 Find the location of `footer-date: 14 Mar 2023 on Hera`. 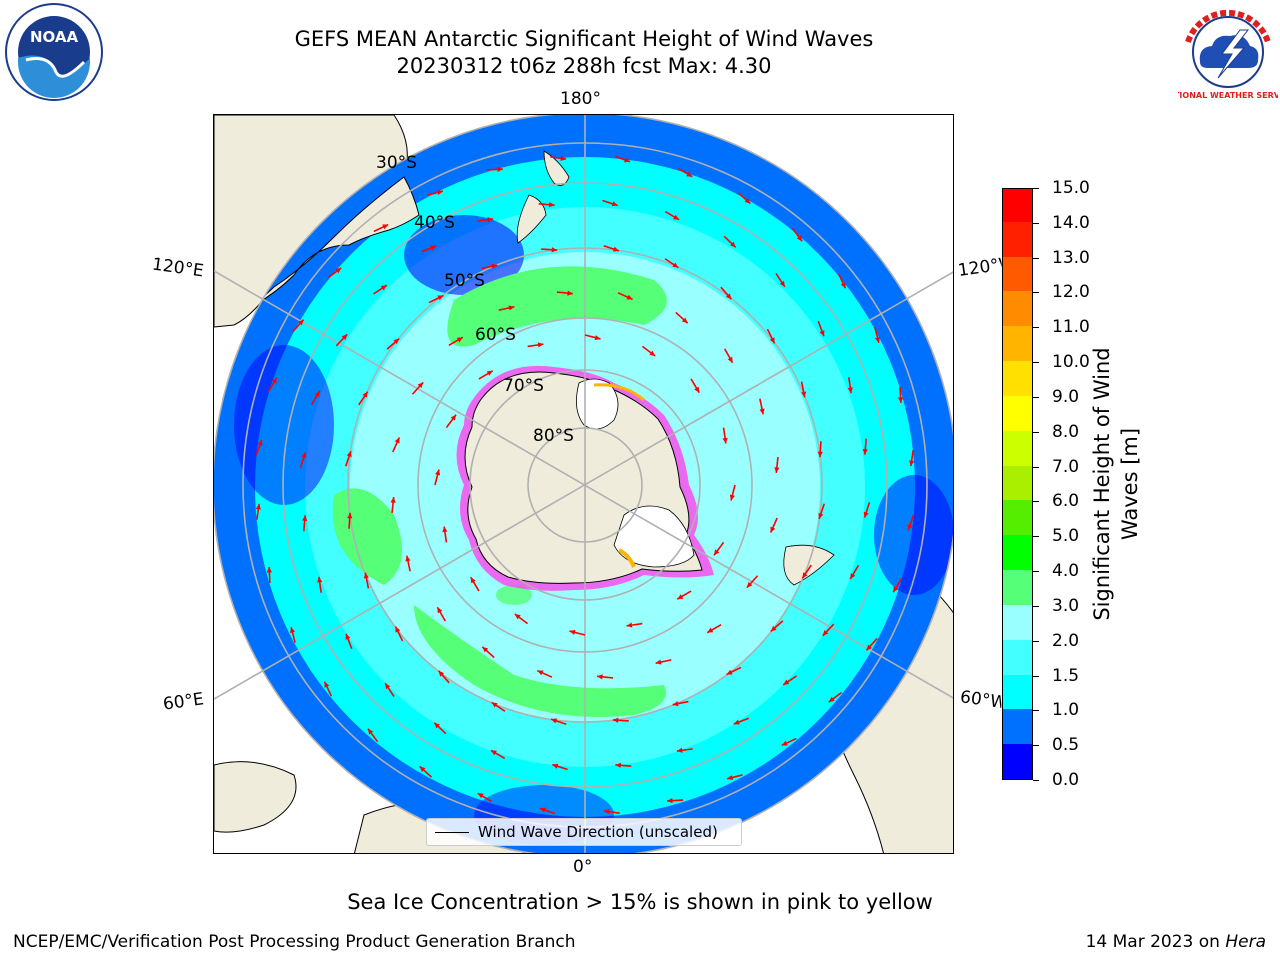

footer-date: 14 Mar 2023 on Hera is located at coordinates (1176, 942).